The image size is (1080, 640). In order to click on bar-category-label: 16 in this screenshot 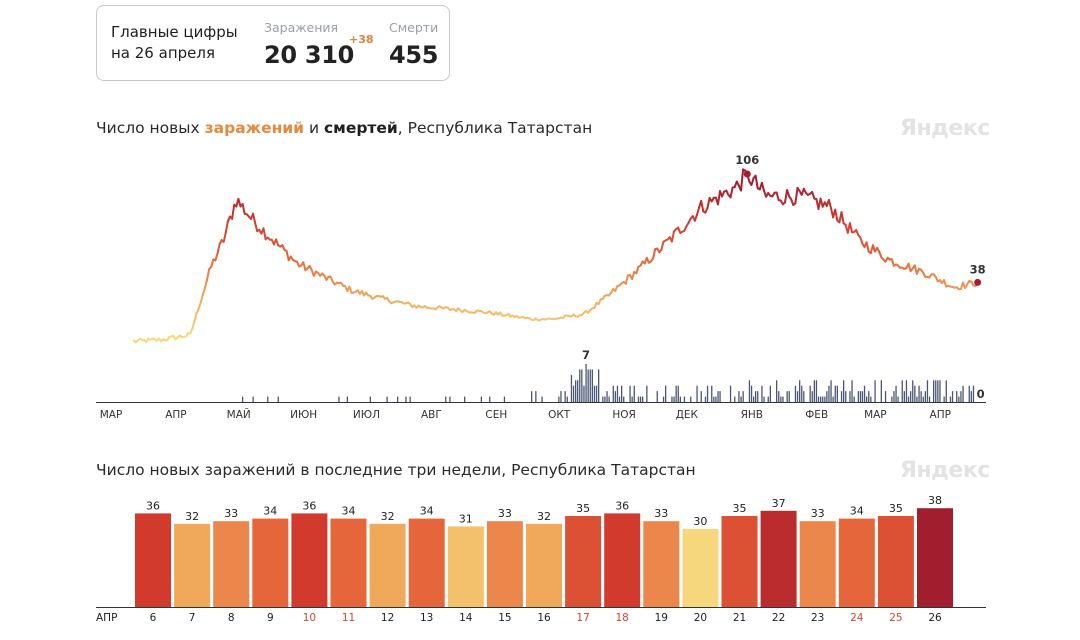, I will do `click(544, 618)`.